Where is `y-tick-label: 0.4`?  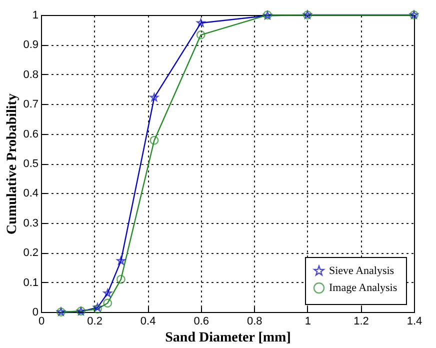
y-tick-label: 0.4 is located at coordinates (30, 194).